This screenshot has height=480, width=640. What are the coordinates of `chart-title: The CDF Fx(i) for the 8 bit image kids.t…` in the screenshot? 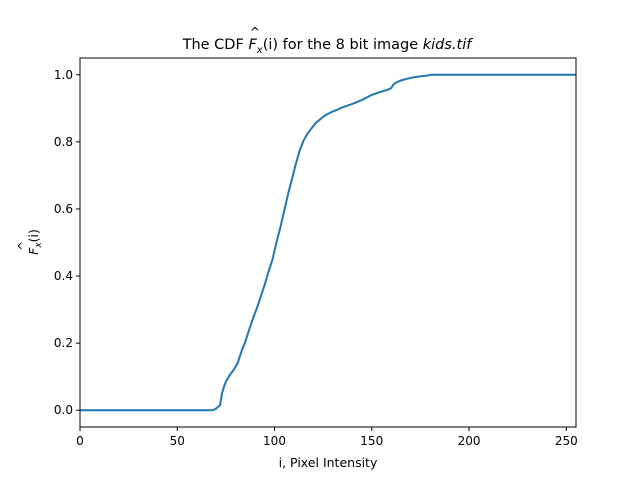 It's located at (328, 46).